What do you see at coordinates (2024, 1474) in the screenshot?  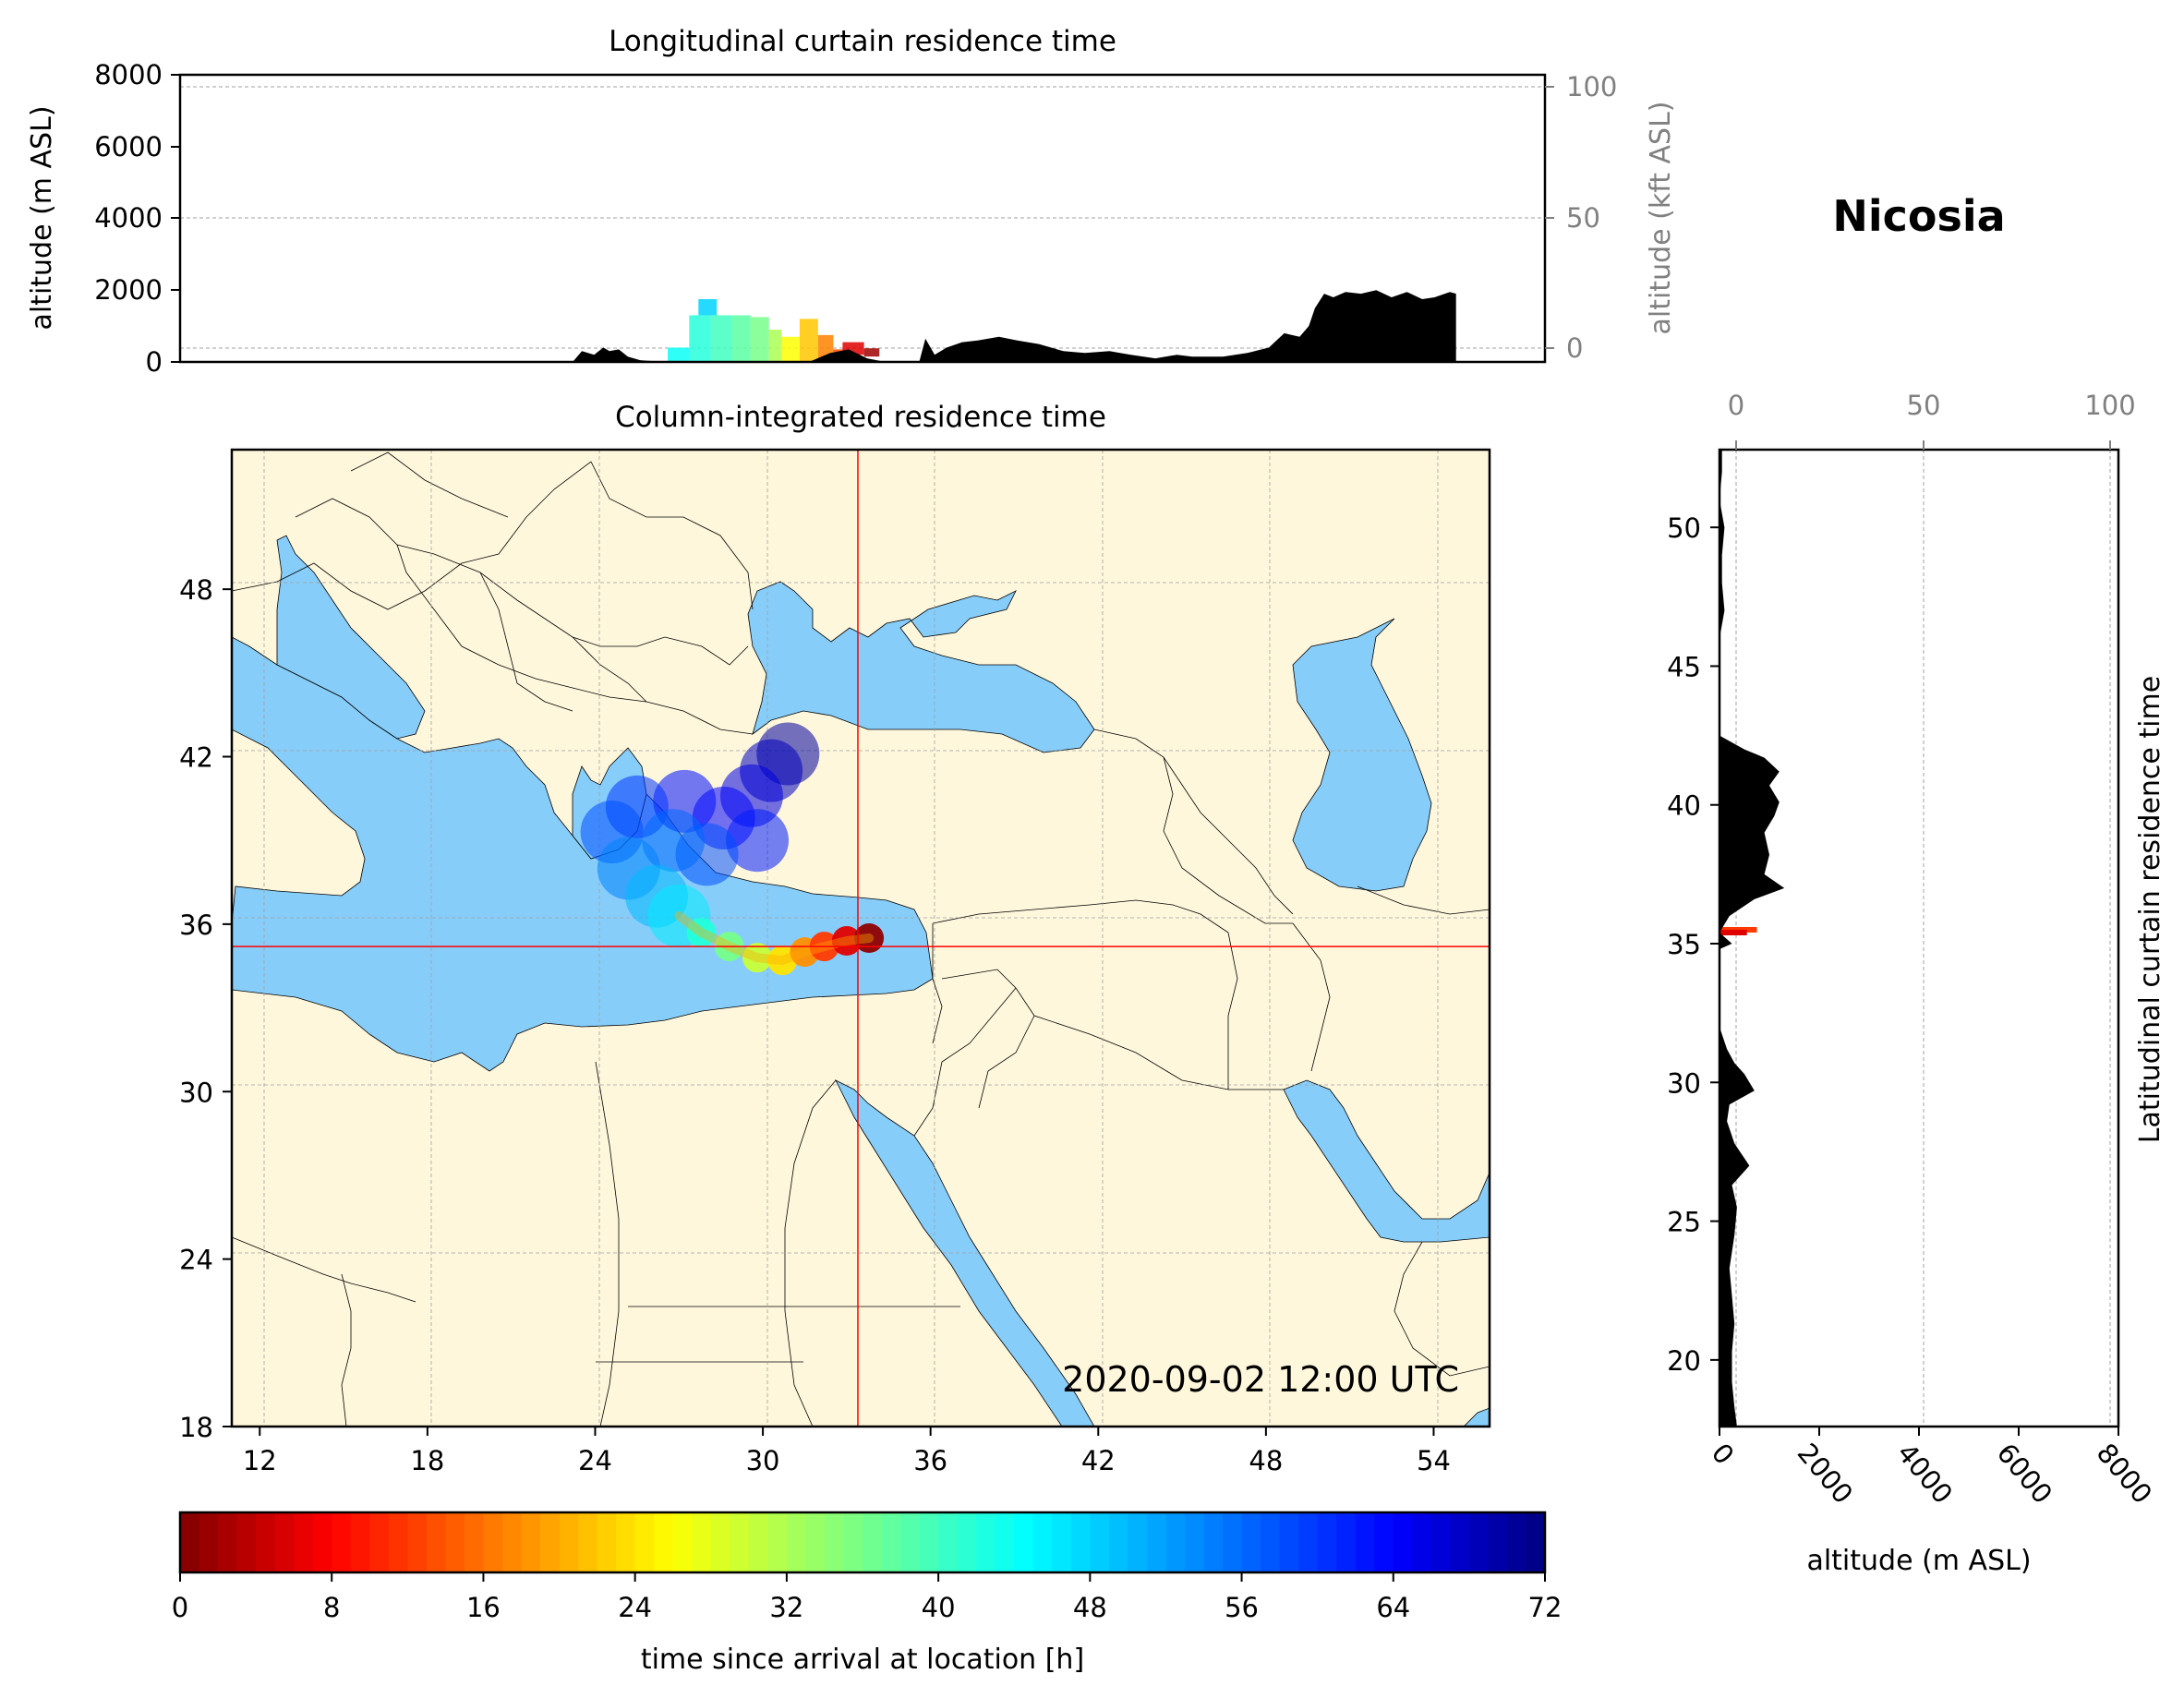 I see `latitudinal-xtick-label: 6000` at bounding box center [2024, 1474].